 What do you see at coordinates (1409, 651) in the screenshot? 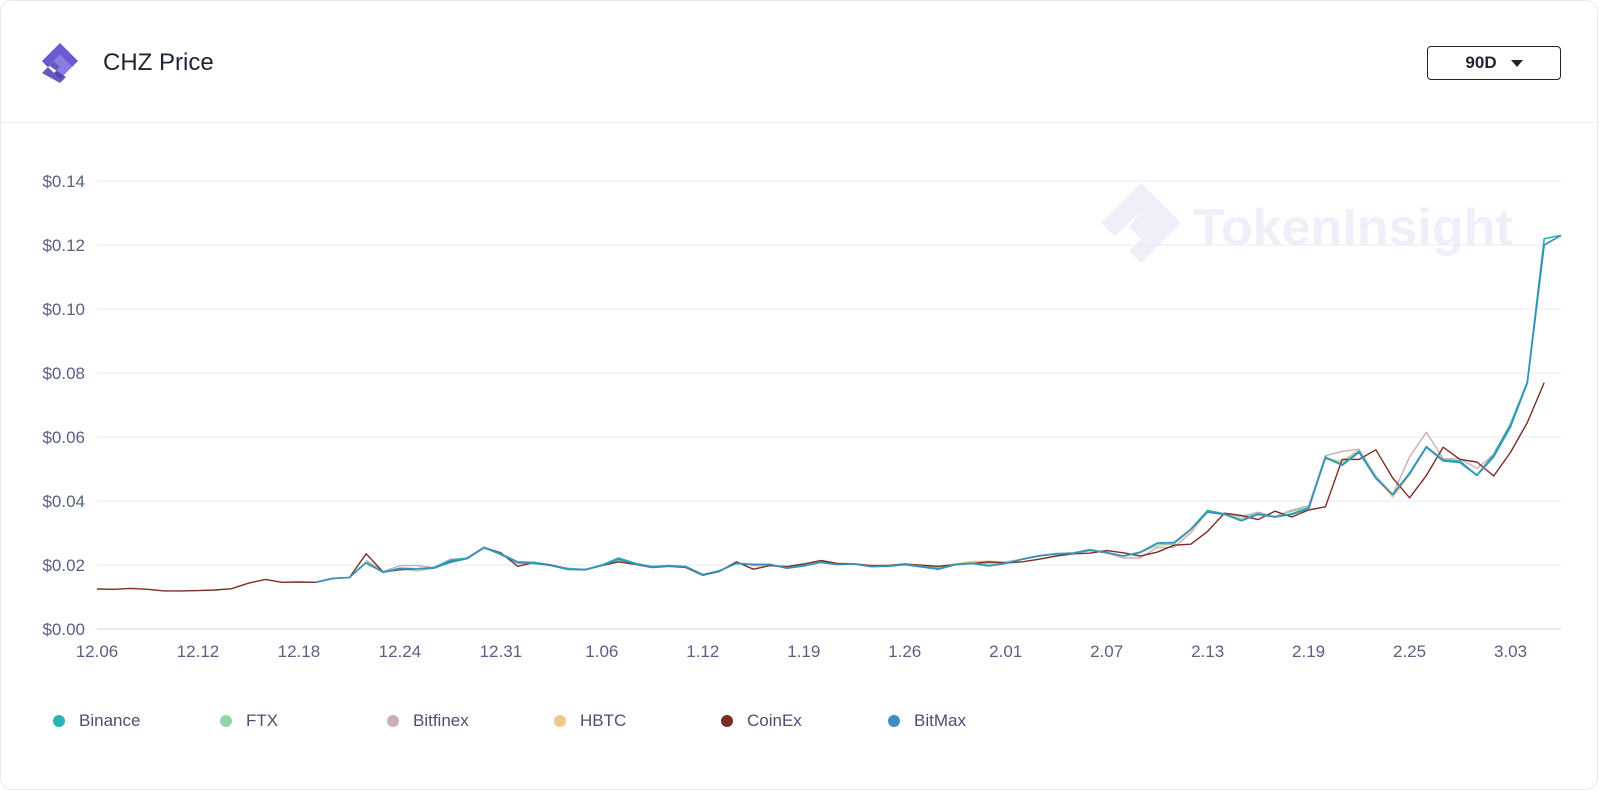
I see `x-tick-label: 2.25` at bounding box center [1409, 651].